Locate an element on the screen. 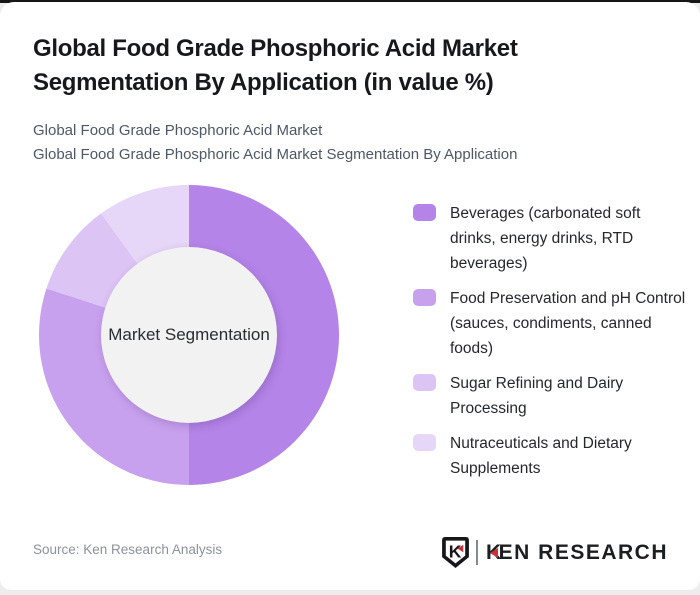 Image resolution: width=700 pixels, height=595 pixels. brand-red-triangle-icon is located at coordinates (493, 552).